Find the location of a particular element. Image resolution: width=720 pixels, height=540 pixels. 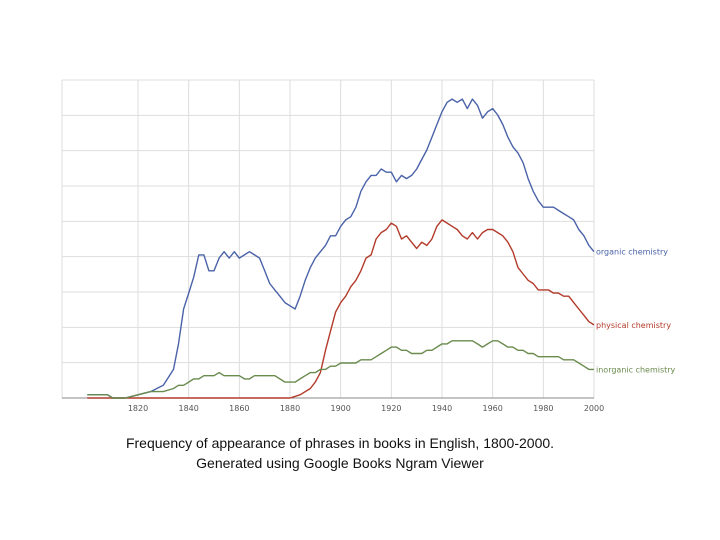

x-tick-label: 1900 is located at coordinates (340, 408).